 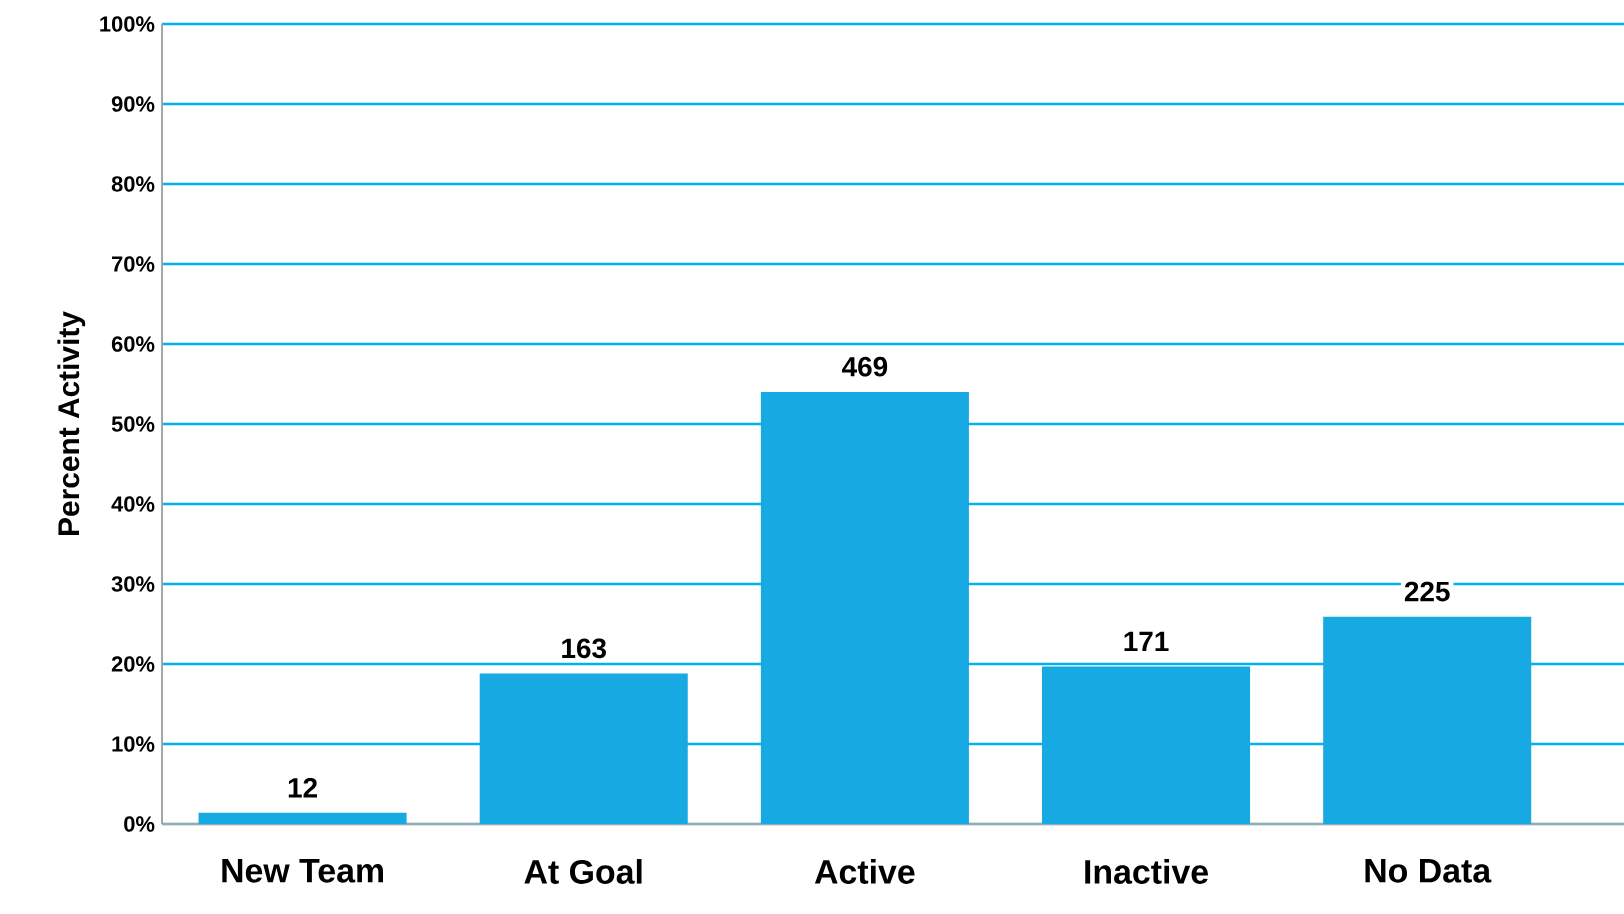 What do you see at coordinates (133, 584) in the screenshot?
I see `y-tick-label: 30%` at bounding box center [133, 584].